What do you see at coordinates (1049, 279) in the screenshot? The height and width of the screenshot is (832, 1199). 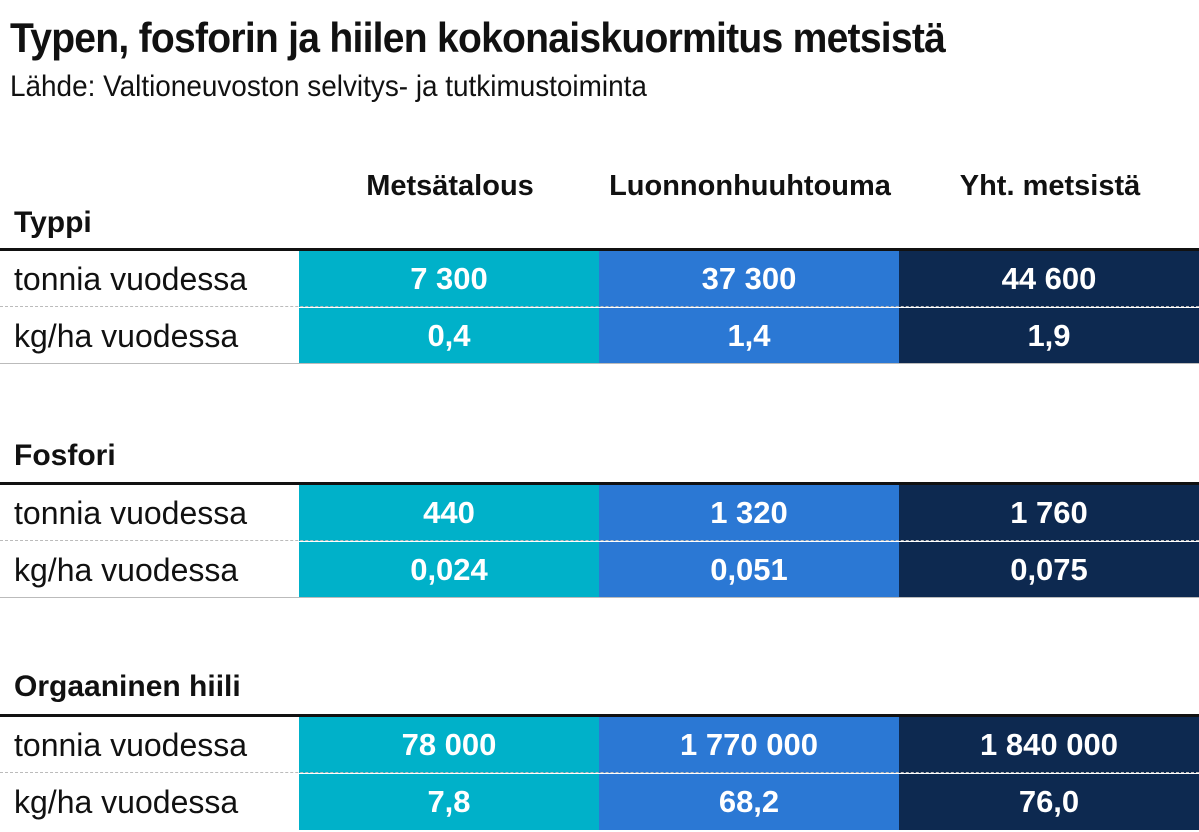 I see `value-cell: 44 600` at bounding box center [1049, 279].